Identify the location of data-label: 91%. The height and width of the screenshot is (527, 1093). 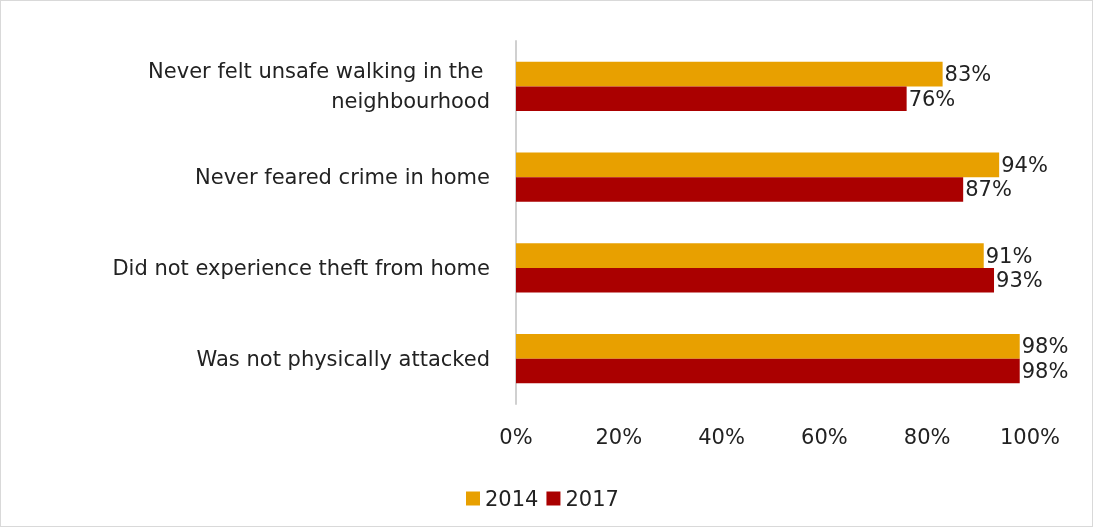
(1009, 255).